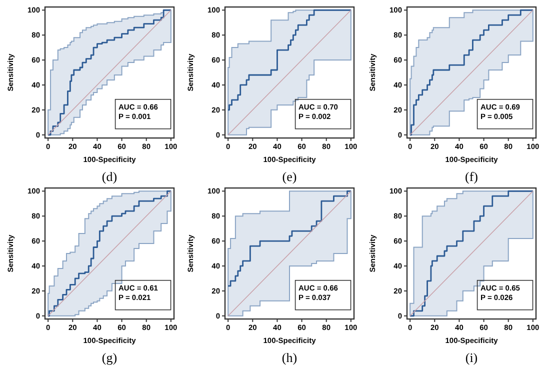  I want to click on text: (g), so click(110, 357).